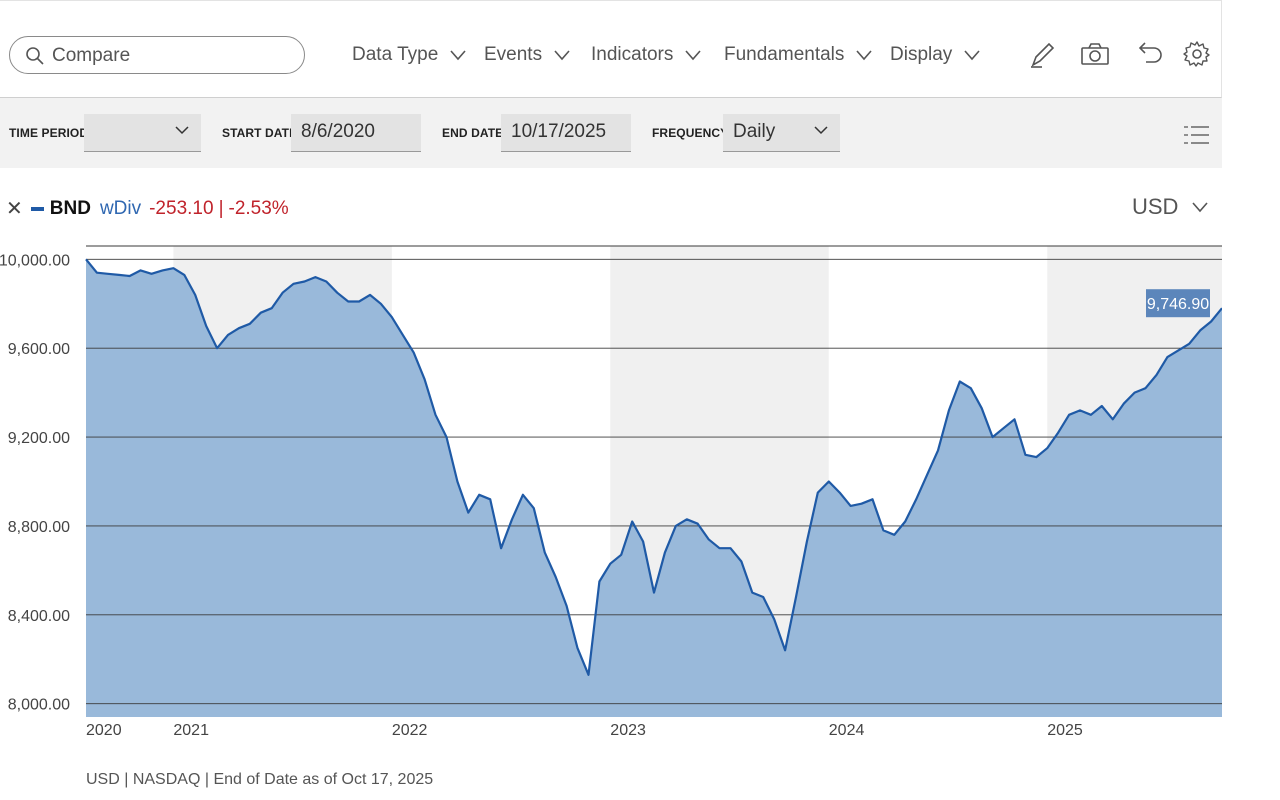 The image size is (1280, 800). Describe the element at coordinates (35, 56) in the screenshot. I see `search-icon` at that location.